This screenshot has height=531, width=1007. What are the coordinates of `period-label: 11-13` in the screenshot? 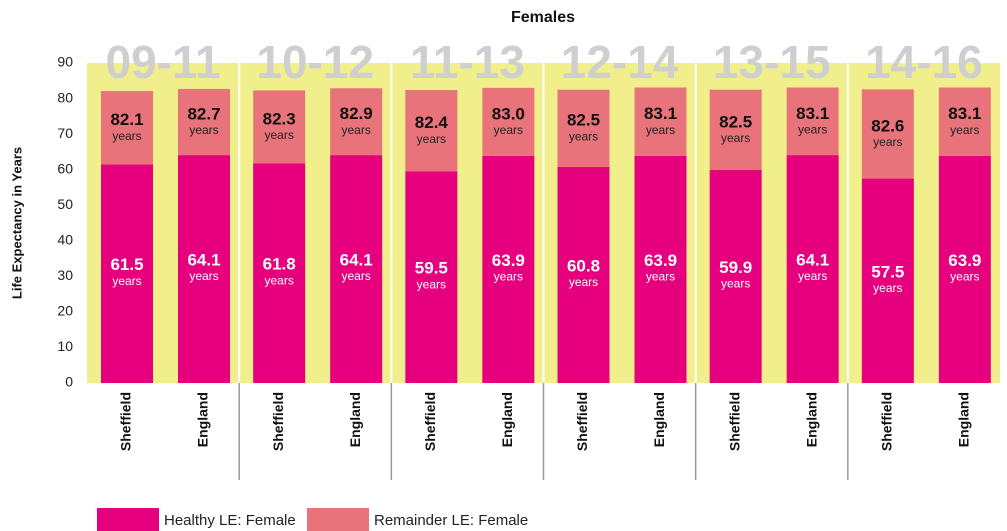 It's located at (467, 62).